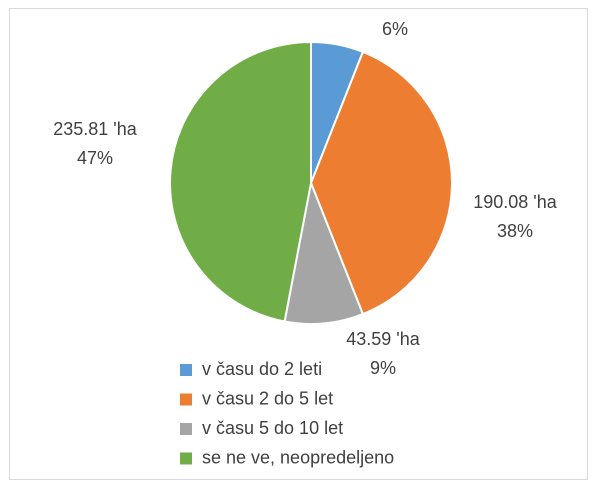  What do you see at coordinates (395, 29) in the screenshot?
I see `value-label: 6%` at bounding box center [395, 29].